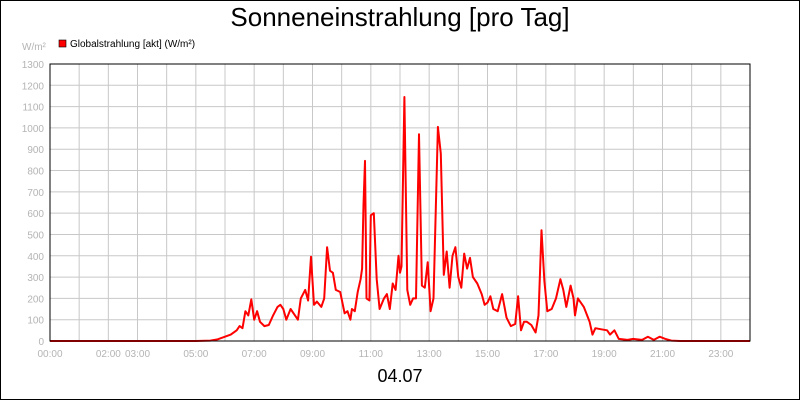  What do you see at coordinates (35, 278) in the screenshot?
I see `y-tick-label: 300` at bounding box center [35, 278].